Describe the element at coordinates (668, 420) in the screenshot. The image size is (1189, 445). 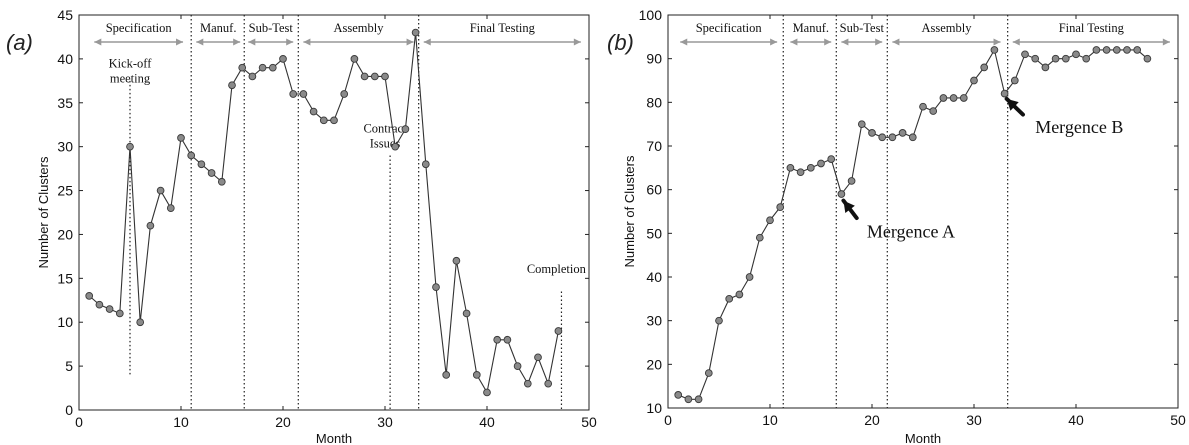
I see `x-tick-label: 0` at that location.